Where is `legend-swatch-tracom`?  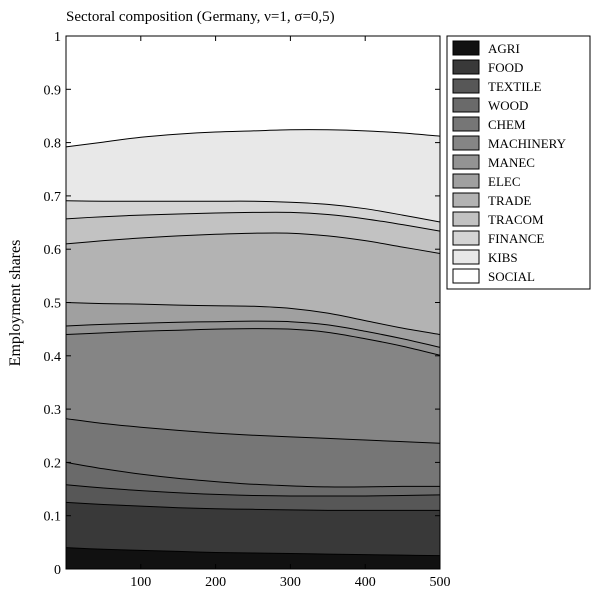 legend-swatch-tracom is located at coordinates (466, 219).